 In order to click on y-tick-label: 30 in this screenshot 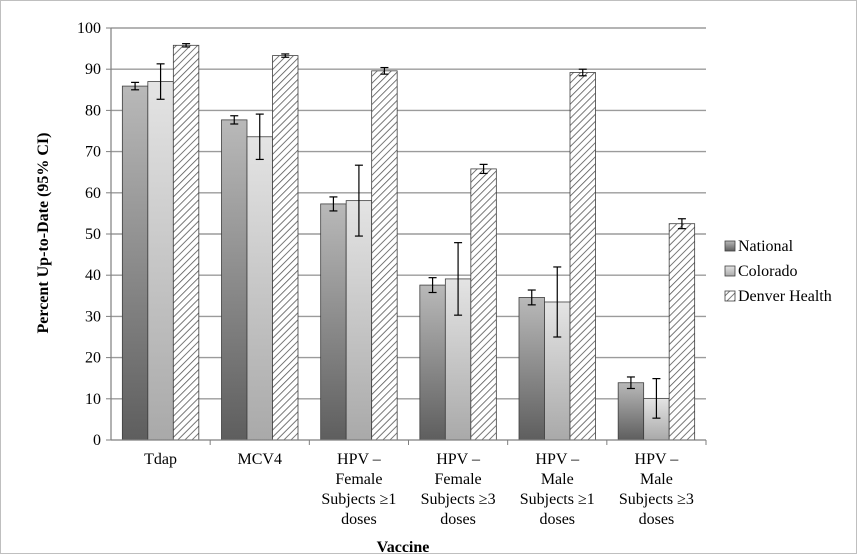, I will do `click(93, 316)`.